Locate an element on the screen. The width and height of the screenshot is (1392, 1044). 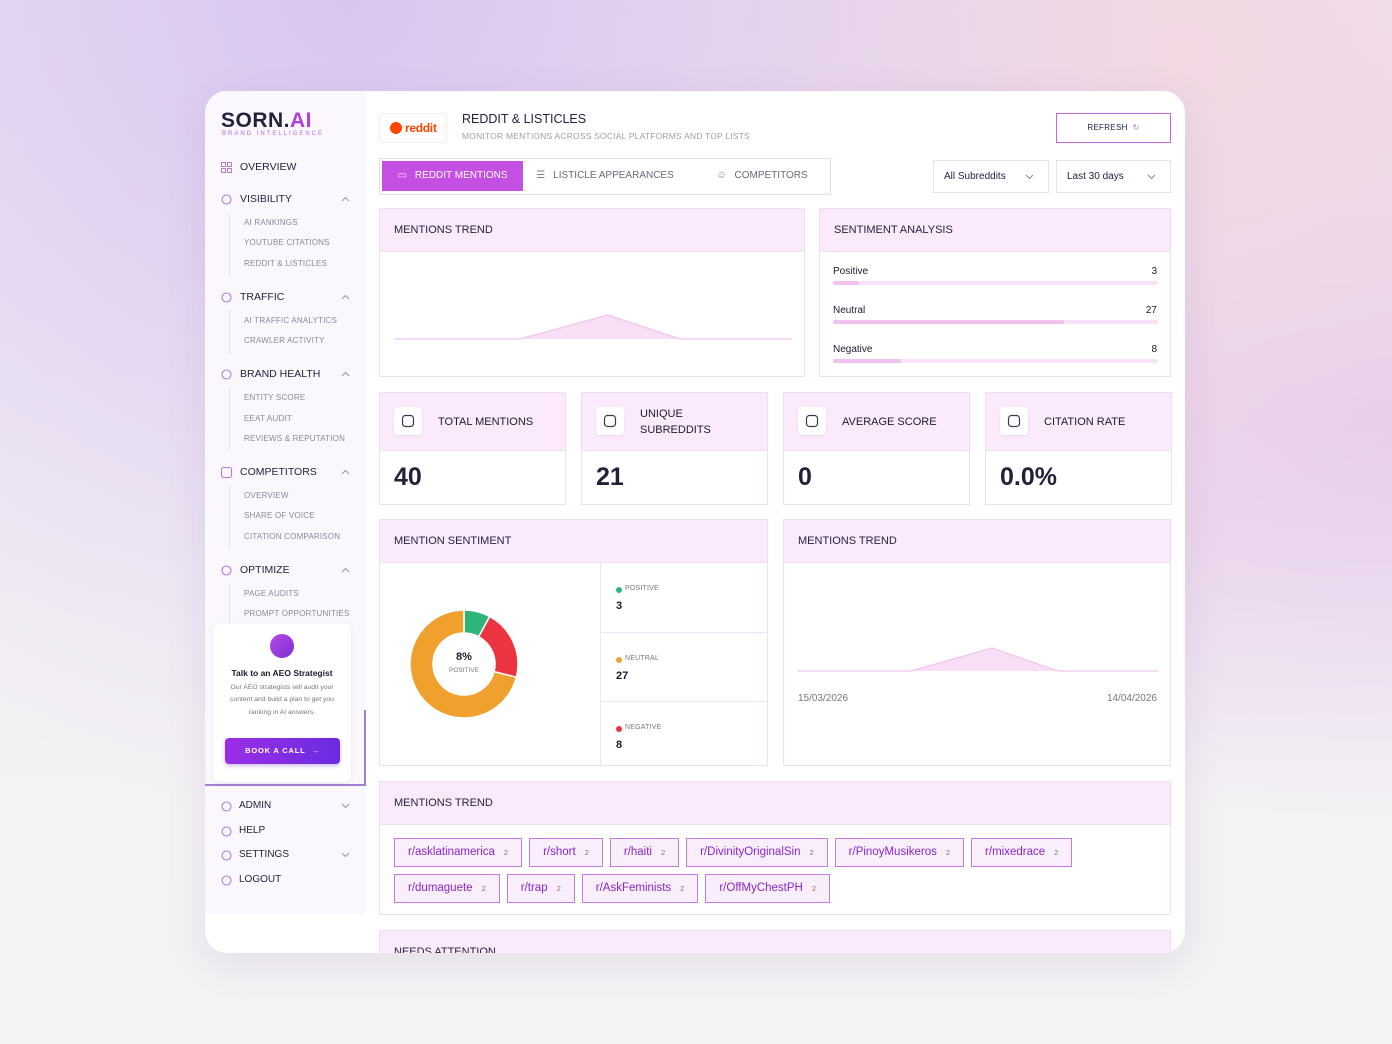
logo-accent: AI is located at coordinates (301, 120).